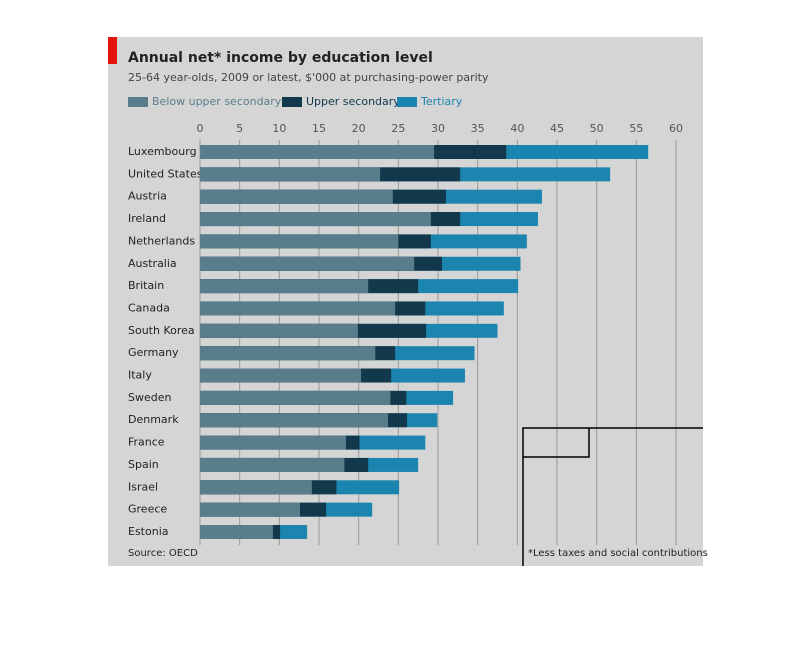 Image resolution: width=810 pixels, height=664 pixels. What do you see at coordinates (441, 101) in the screenshot?
I see `legend-label: Tertiary` at bounding box center [441, 101].